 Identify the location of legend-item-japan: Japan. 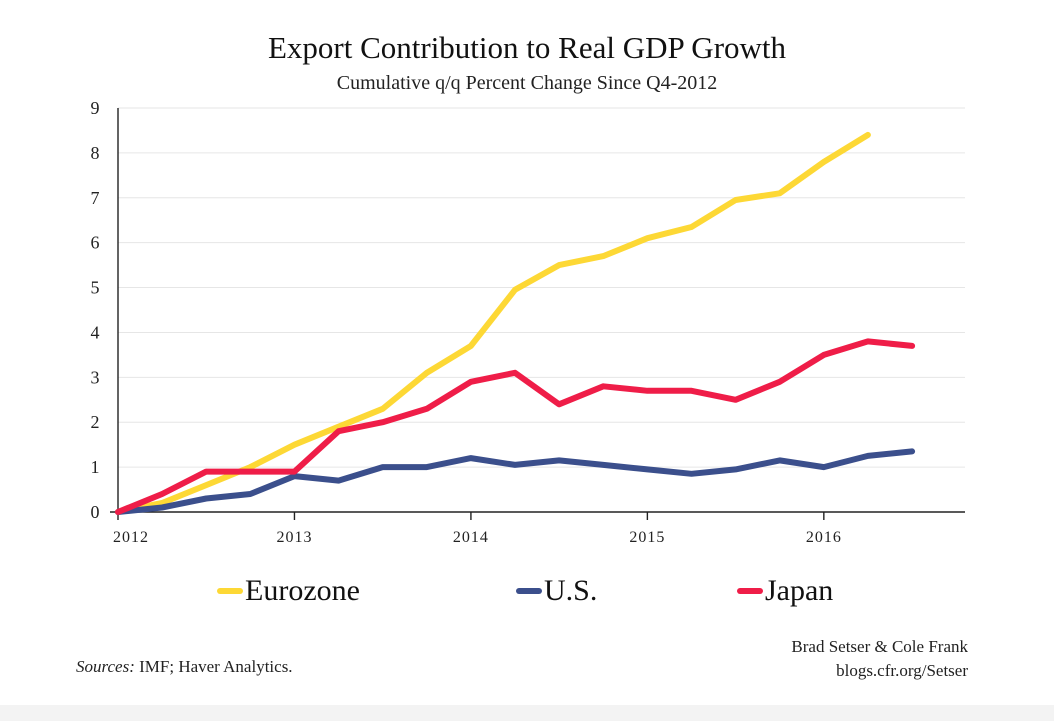
(785, 591).